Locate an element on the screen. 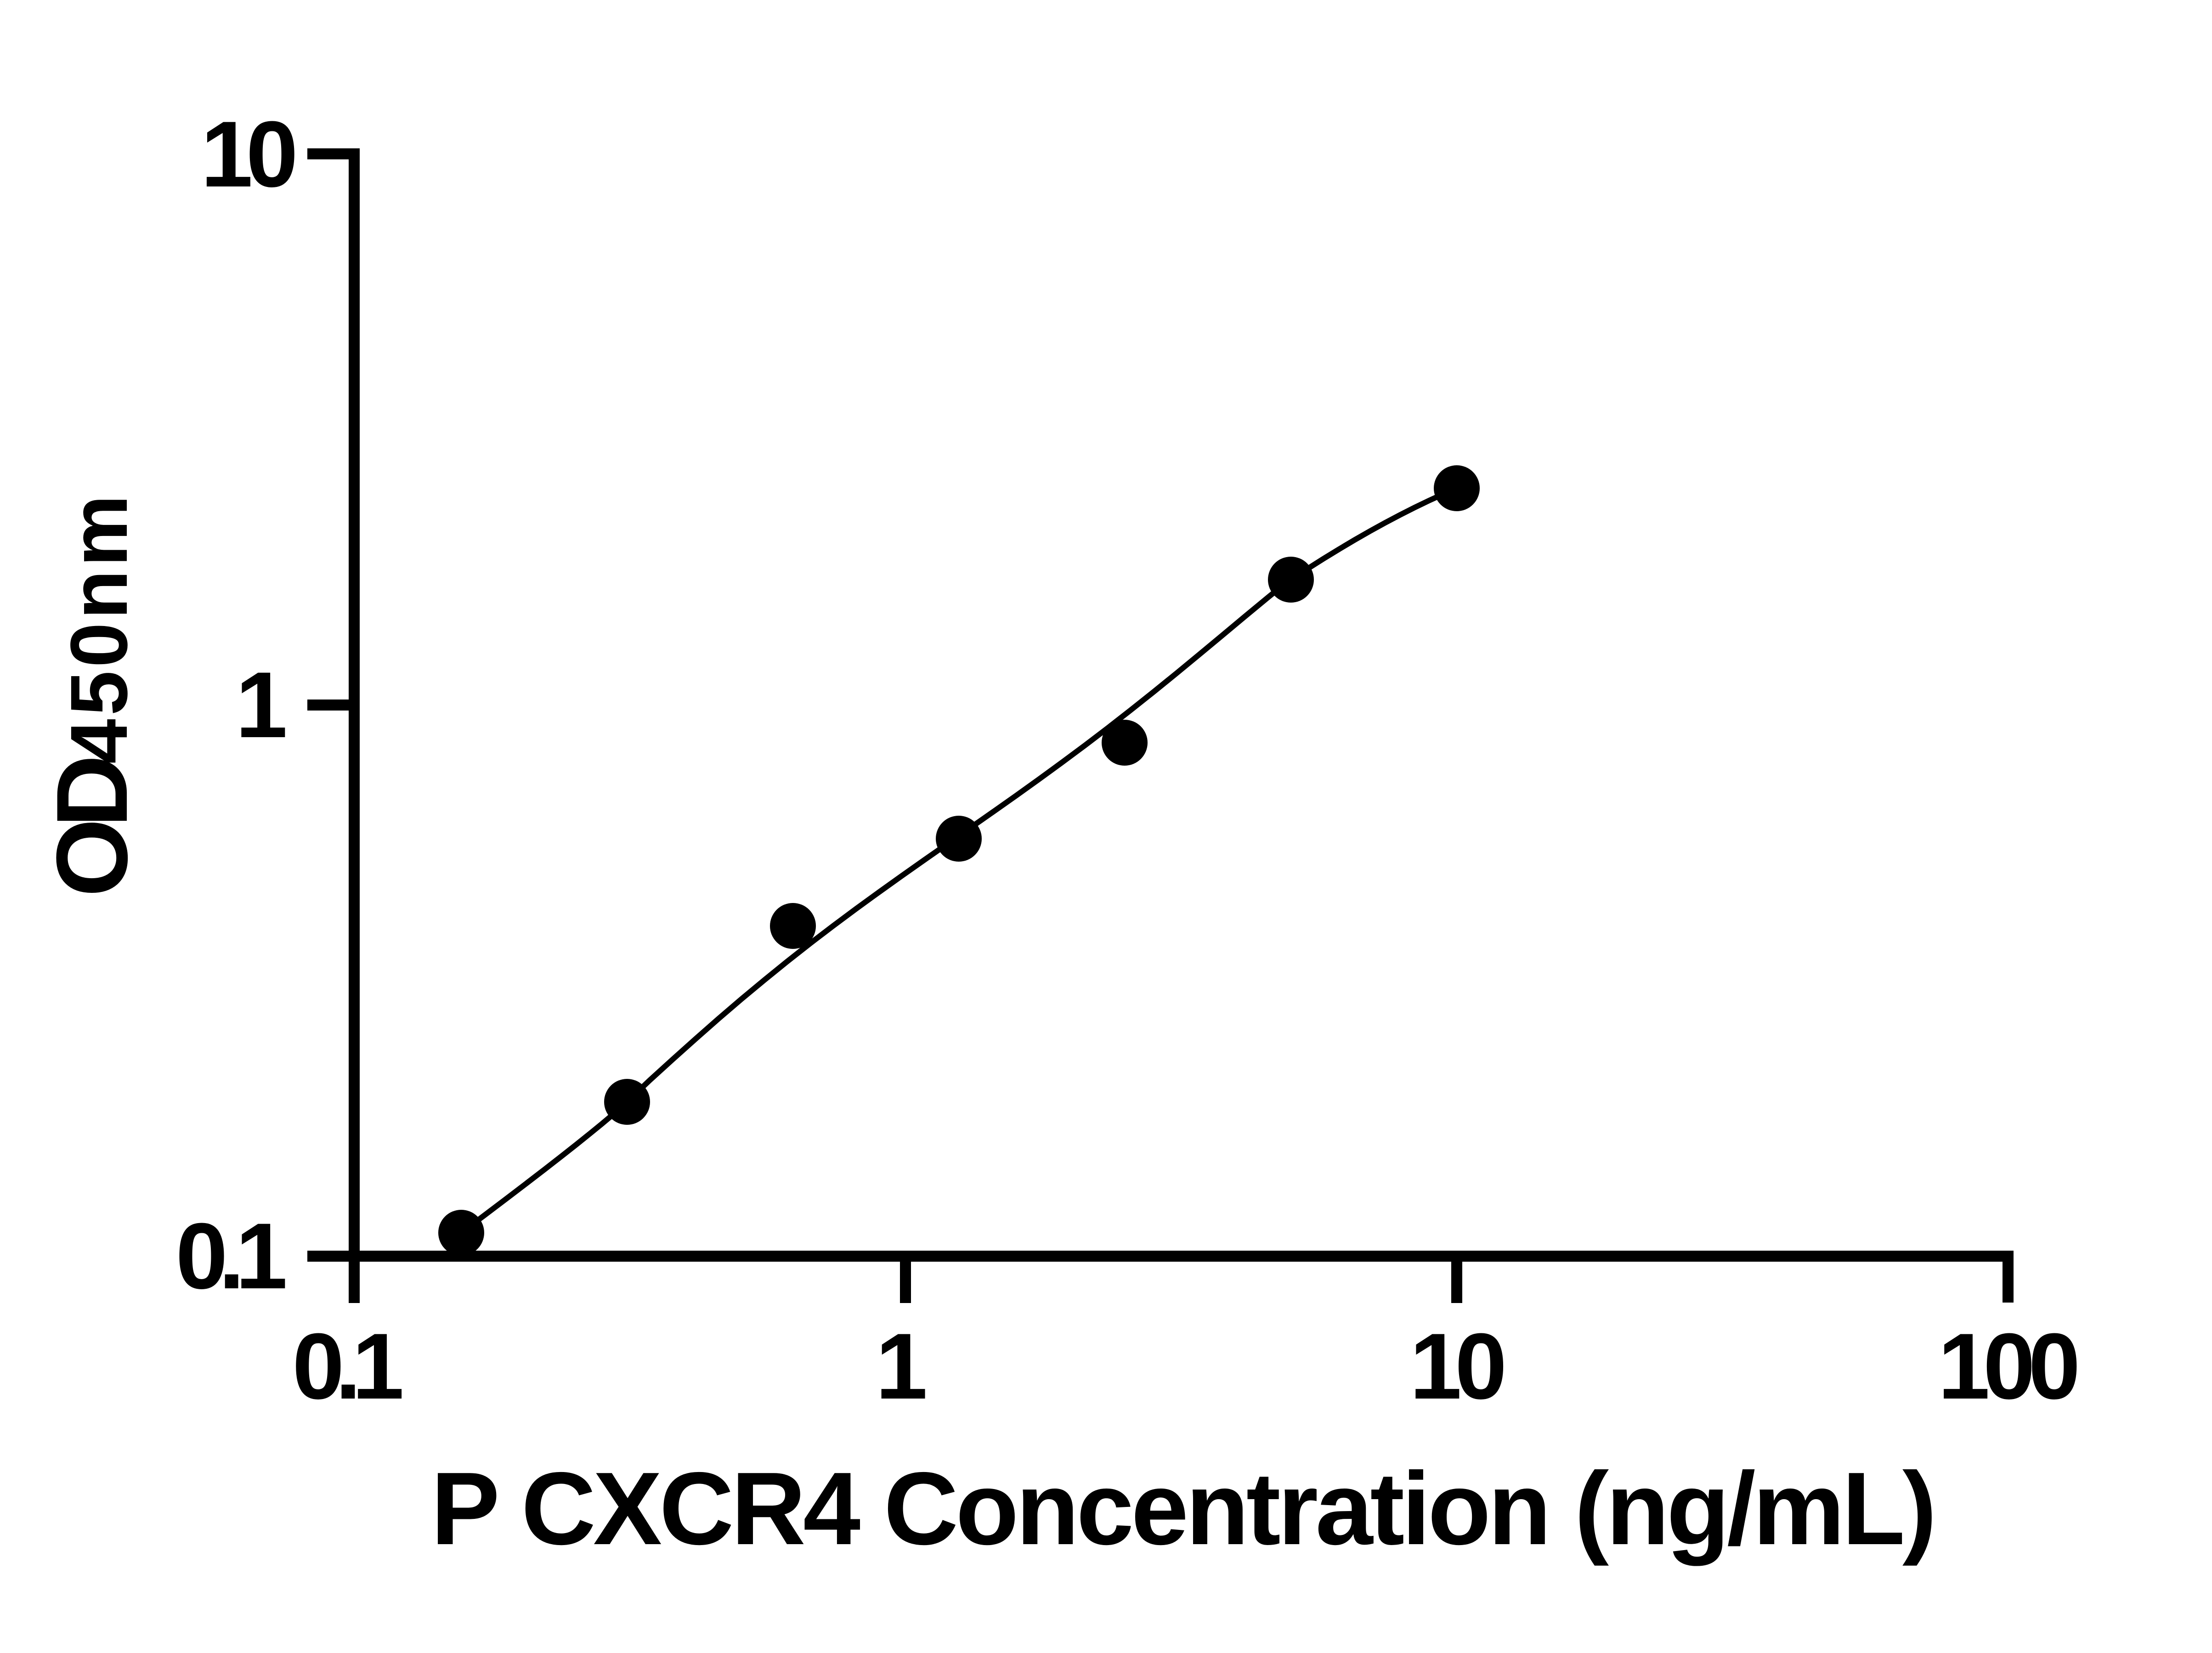  svg-text: OD450nm is located at coordinates (91, 694).